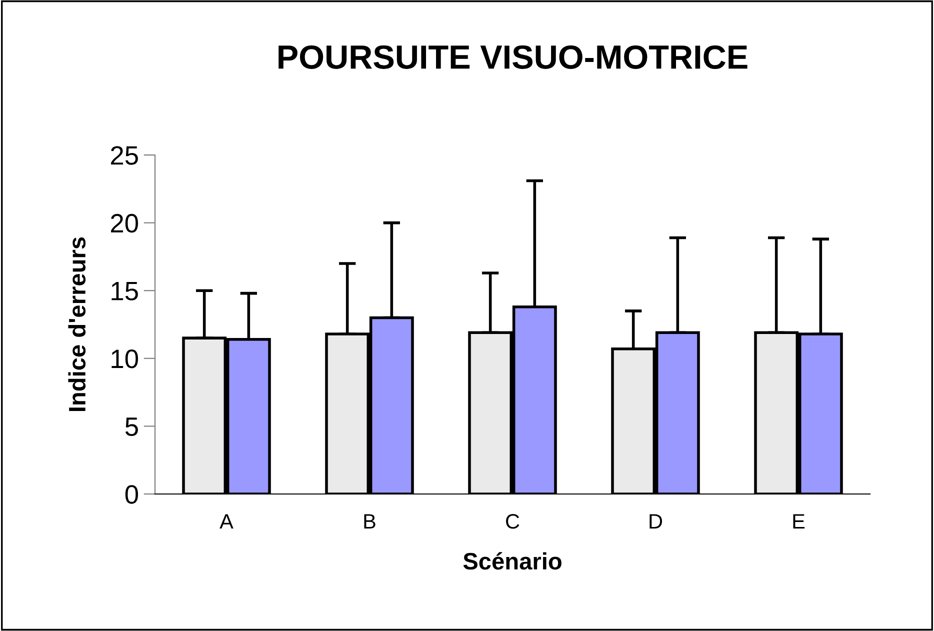 The image size is (934, 631). I want to click on x-tick-label: C, so click(513, 521).